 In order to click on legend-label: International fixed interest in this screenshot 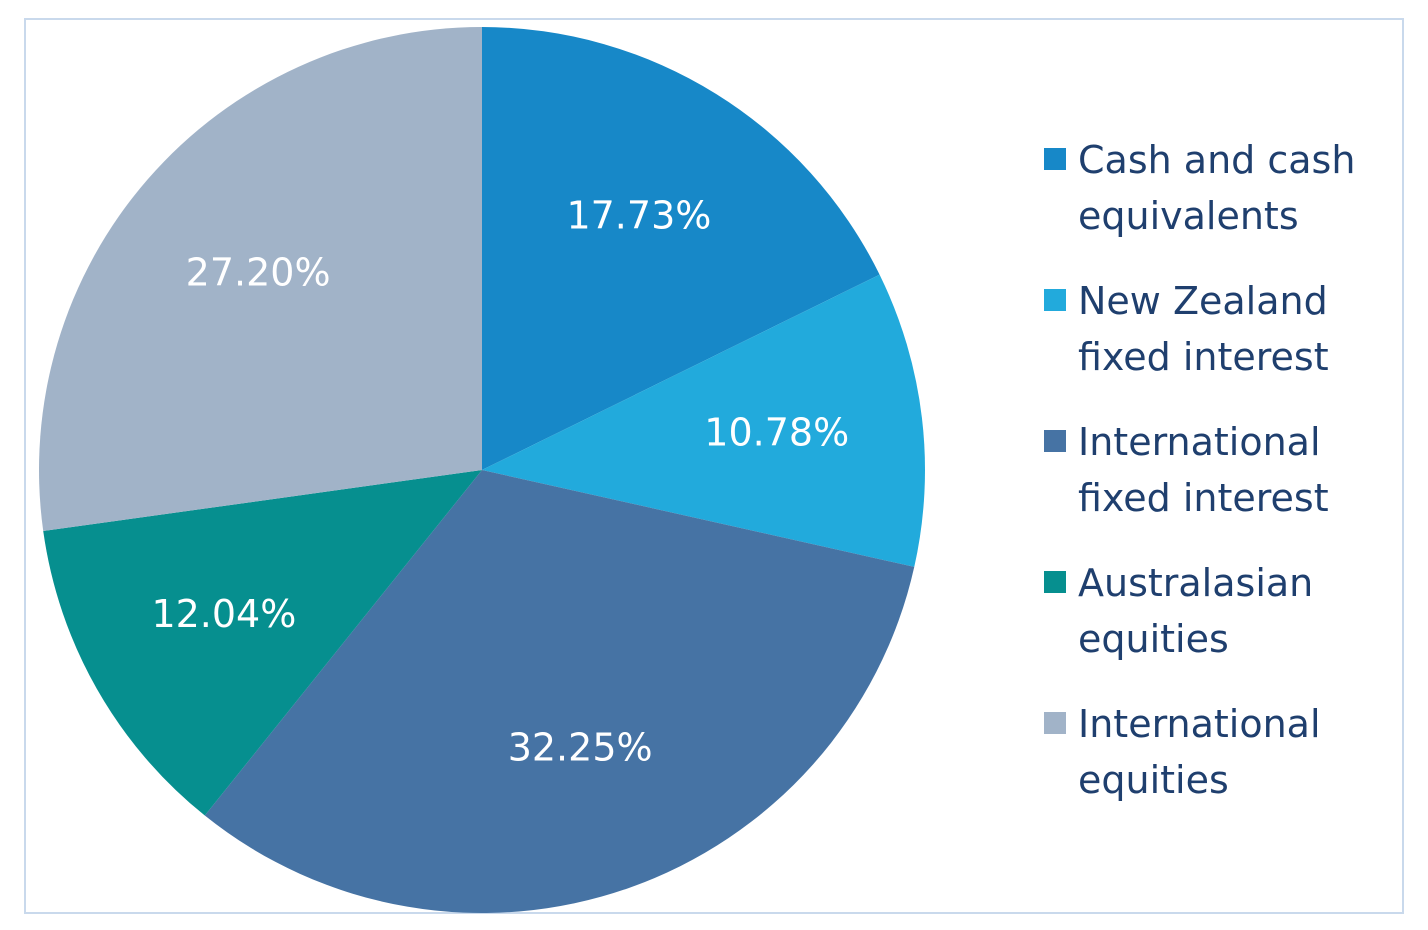, I will do `click(1203, 470)`.